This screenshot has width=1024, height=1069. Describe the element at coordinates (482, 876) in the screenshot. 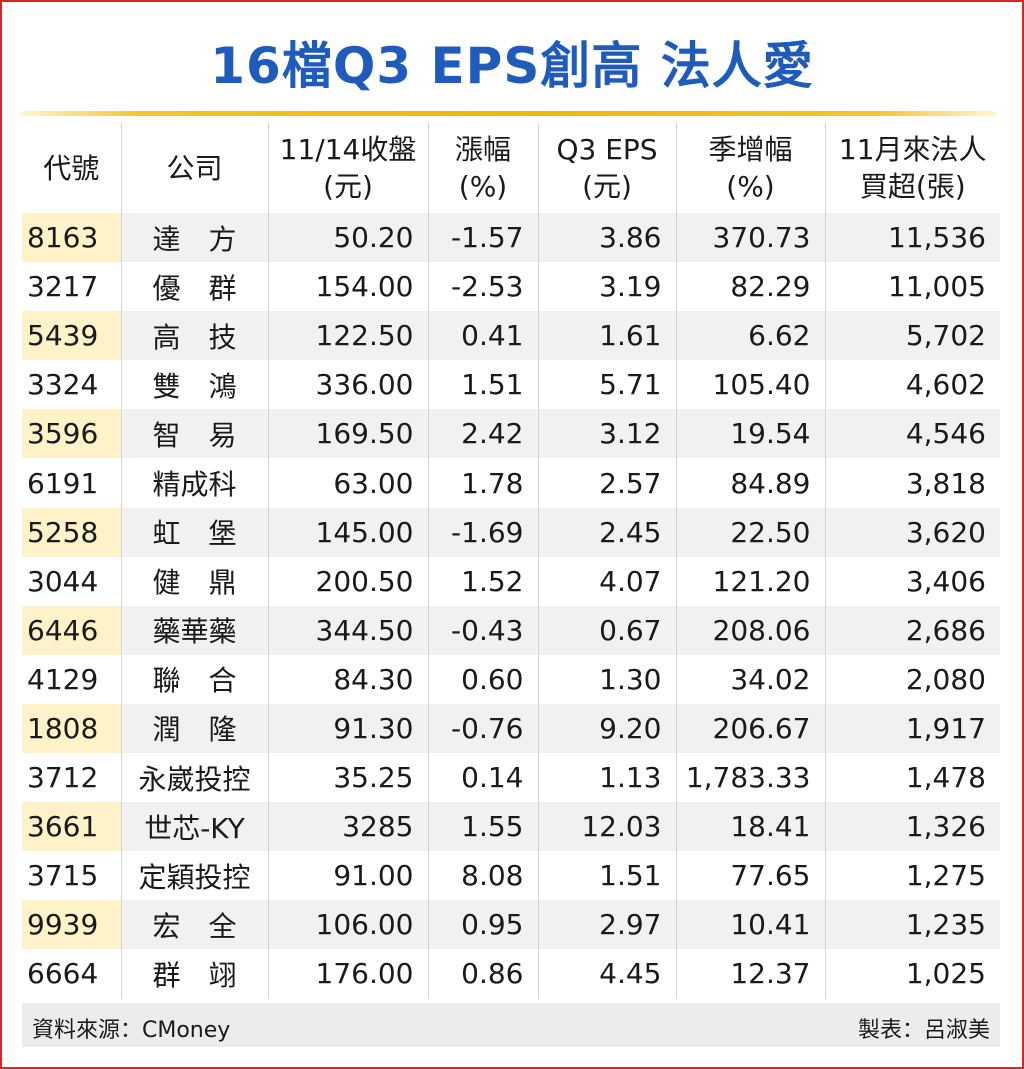

I see `cell-change: 8.08` at that location.